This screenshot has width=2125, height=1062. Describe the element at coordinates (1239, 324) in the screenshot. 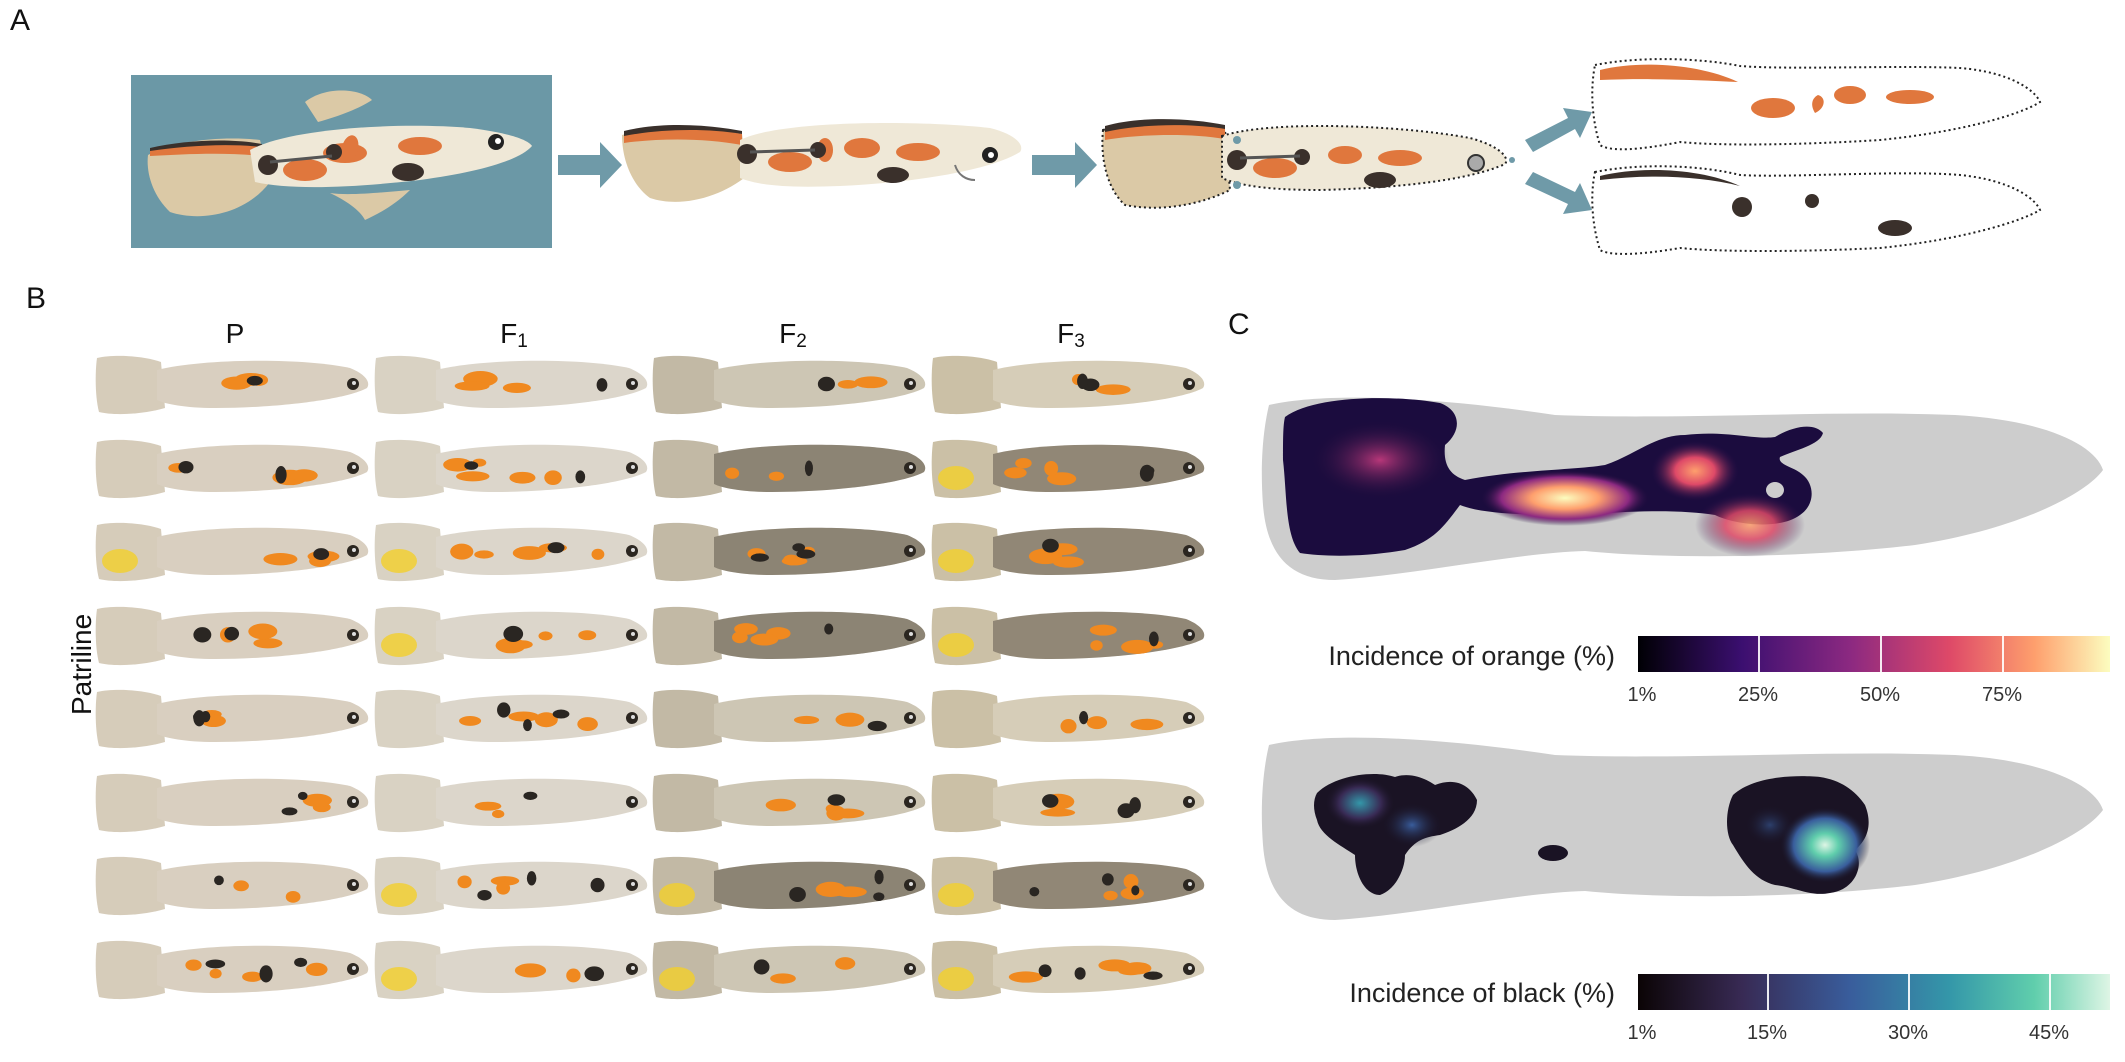

I see `panel-label-c: C` at that location.